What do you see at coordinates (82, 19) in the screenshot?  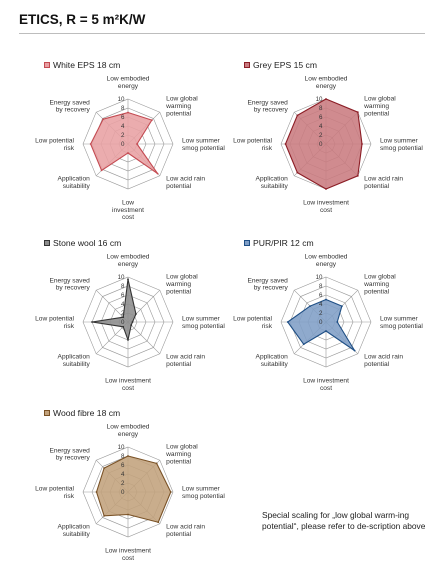 I see `page-title: ETICS, R = 5 m²K/W` at bounding box center [82, 19].